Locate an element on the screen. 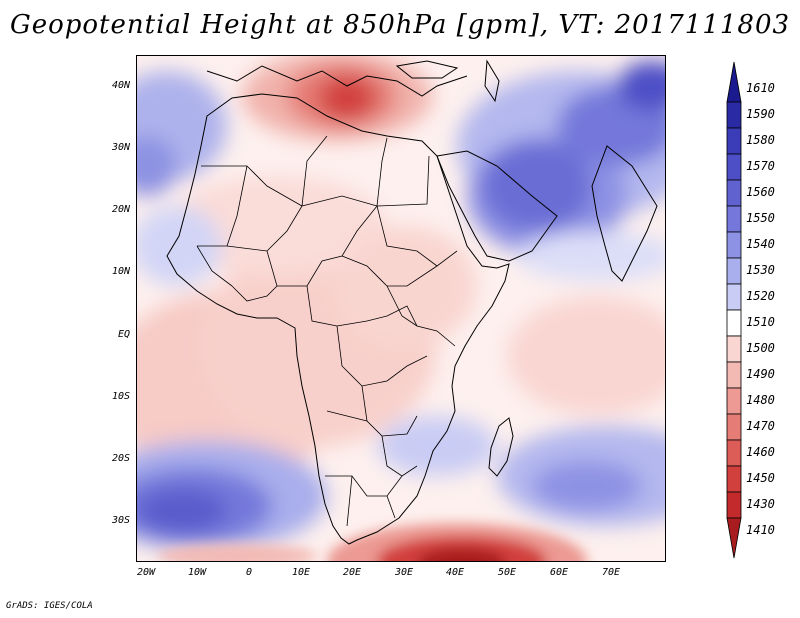  lon-label-40e: 40E is located at coordinates (455, 572).